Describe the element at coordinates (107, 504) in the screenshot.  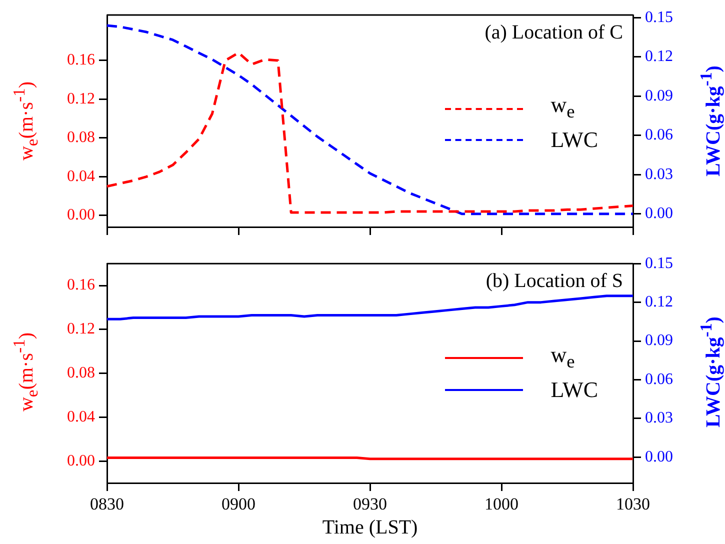
I see `x-tick-label: 0830` at that location.